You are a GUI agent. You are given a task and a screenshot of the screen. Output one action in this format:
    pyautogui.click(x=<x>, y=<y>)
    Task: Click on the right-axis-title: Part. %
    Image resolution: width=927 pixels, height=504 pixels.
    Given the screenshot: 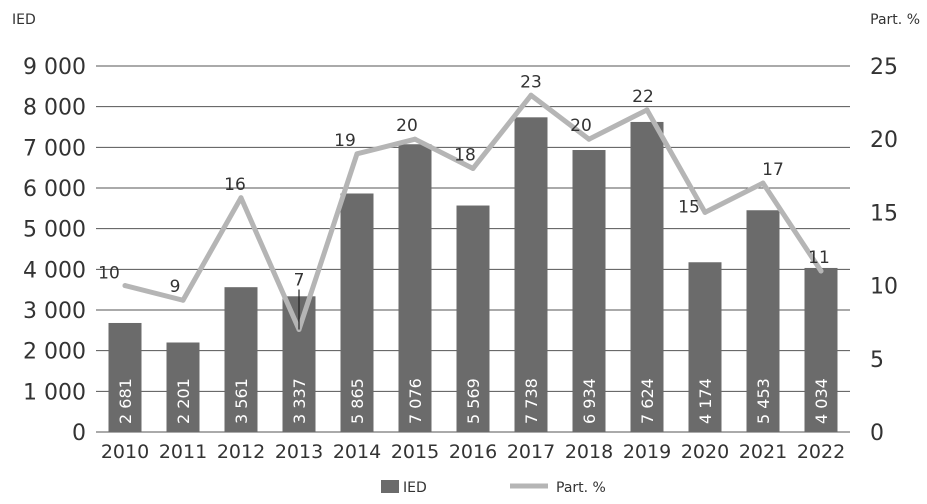 What is the action you would take?
    pyautogui.click(x=895, y=20)
    